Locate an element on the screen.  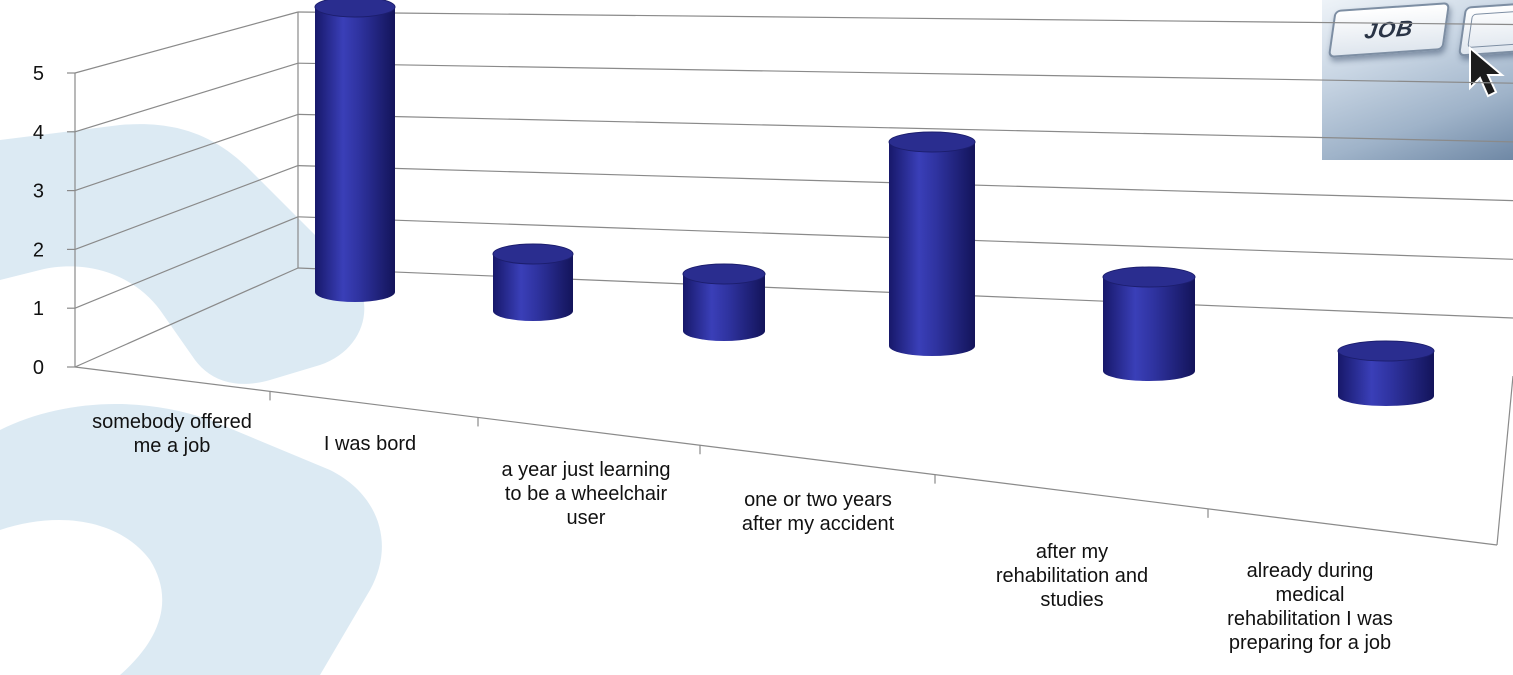
y-tick-label: 2 is located at coordinates (38, 250).